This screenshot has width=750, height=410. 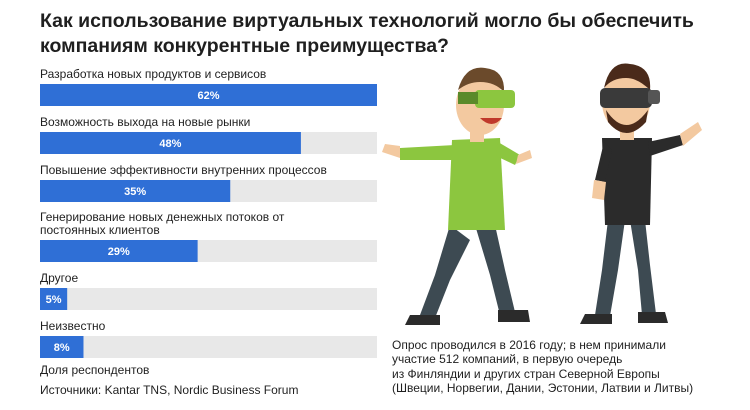 I want to click on category-label: Разработка новых продуктов и сервисов, so click(x=153, y=74).